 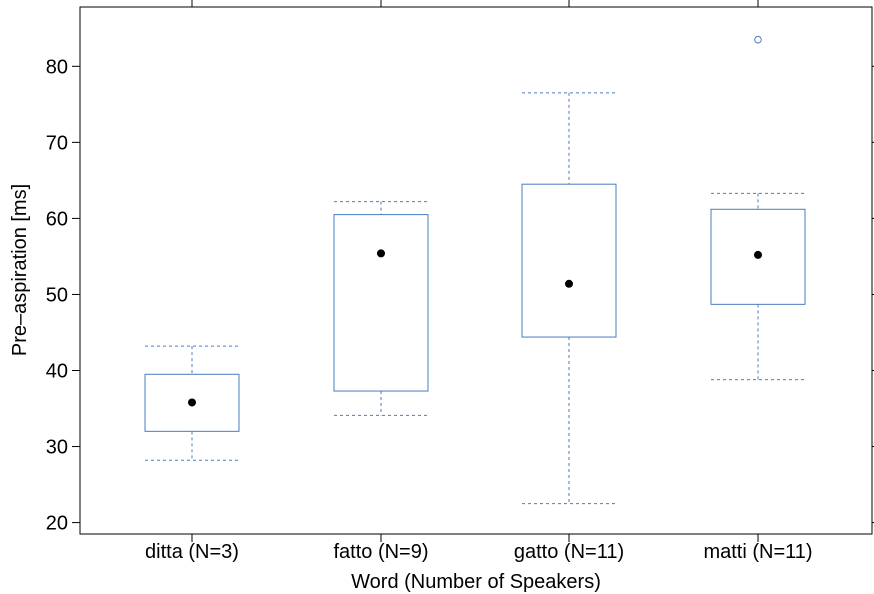 What do you see at coordinates (57, 67) in the screenshot?
I see `y-tick-label: 80` at bounding box center [57, 67].